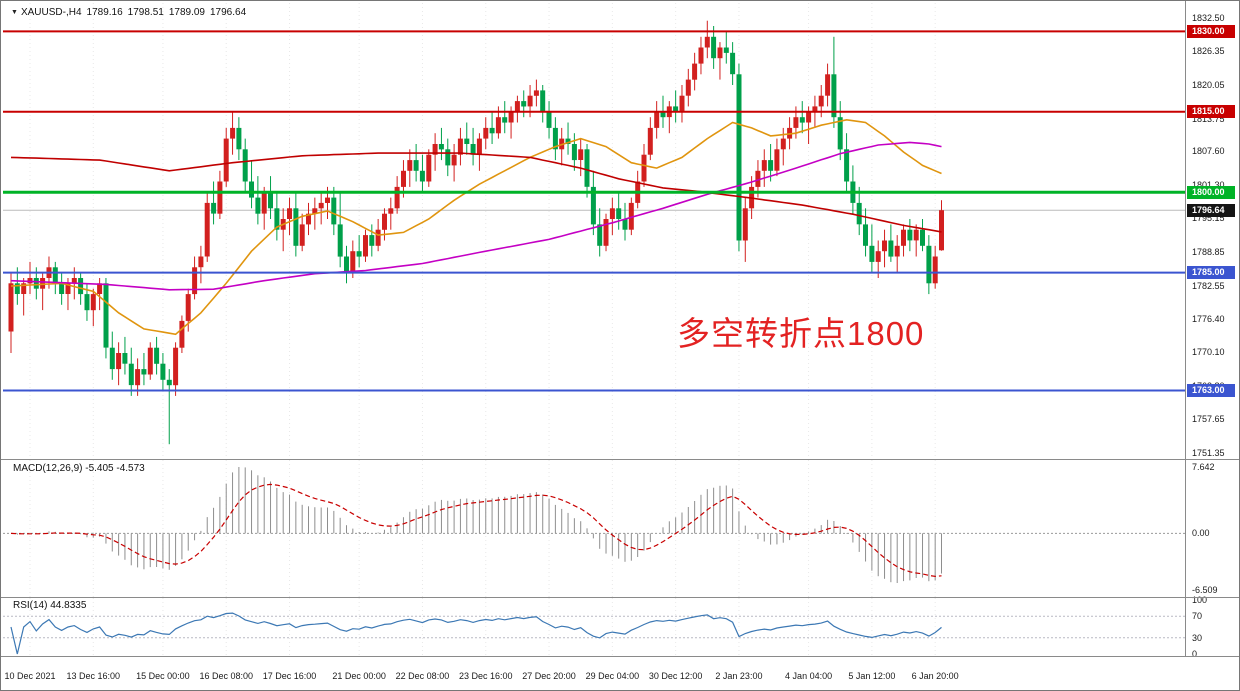  What do you see at coordinates (115, 468) in the screenshot?
I see `macd-values: -5.405 -4.573` at bounding box center [115, 468].